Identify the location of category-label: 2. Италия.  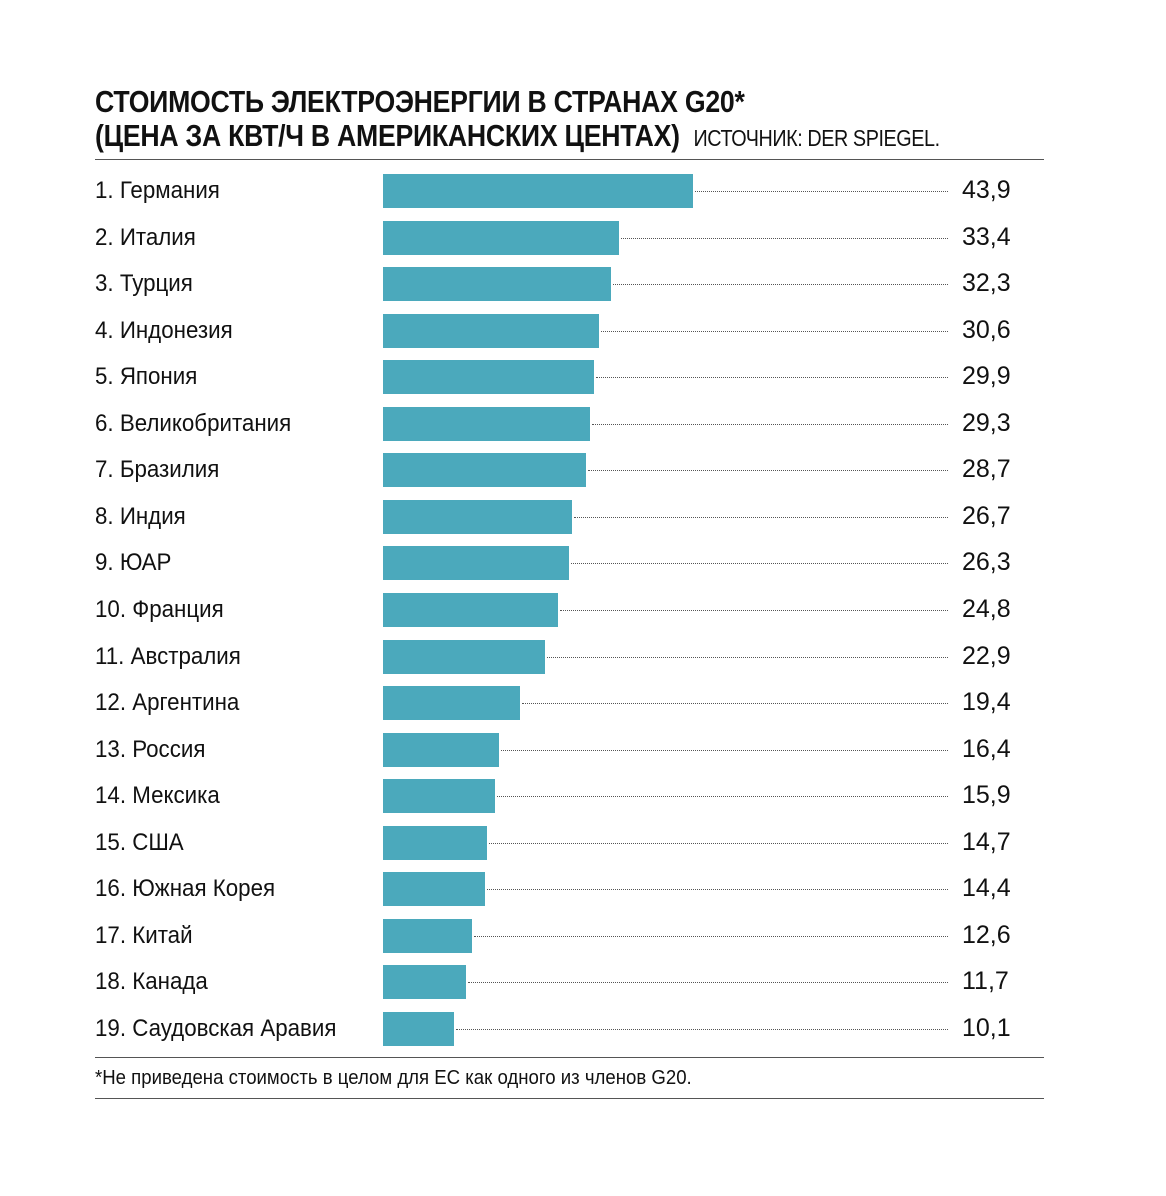
(145, 237).